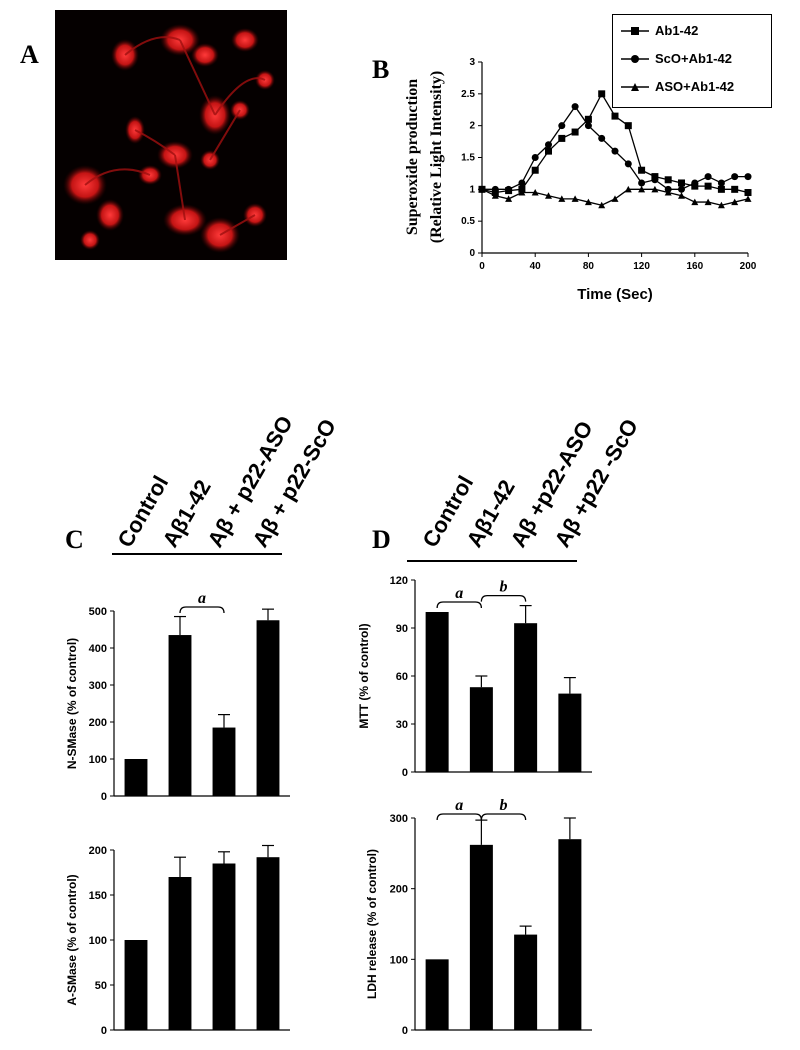 This screenshot has height=1050, width=800. What do you see at coordinates (372, 924) in the screenshot?
I see `y-axis-label: LDH release (% of control)` at bounding box center [372, 924].